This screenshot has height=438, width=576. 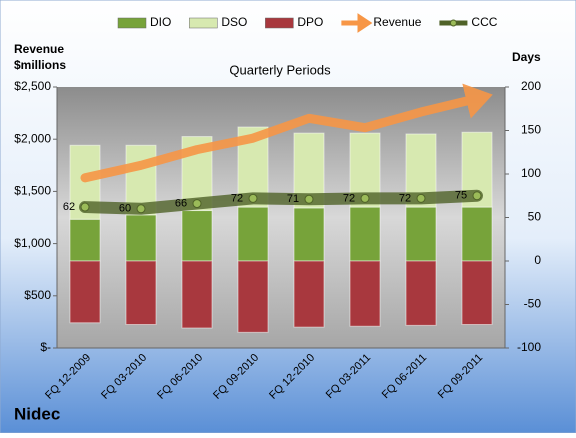 I want to click on data-label: 75, so click(x=461, y=196).